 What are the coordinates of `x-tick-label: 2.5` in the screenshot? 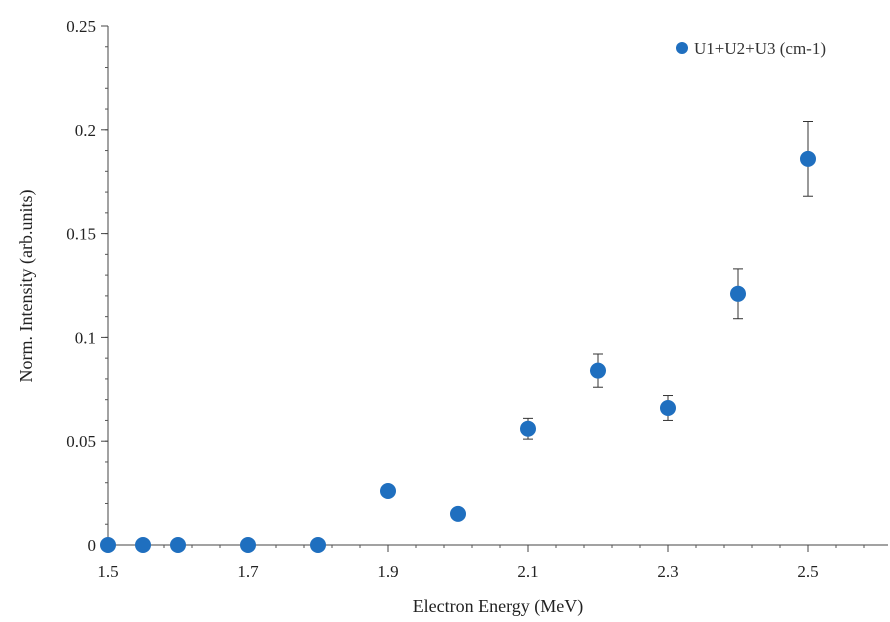 It's located at (807, 571).